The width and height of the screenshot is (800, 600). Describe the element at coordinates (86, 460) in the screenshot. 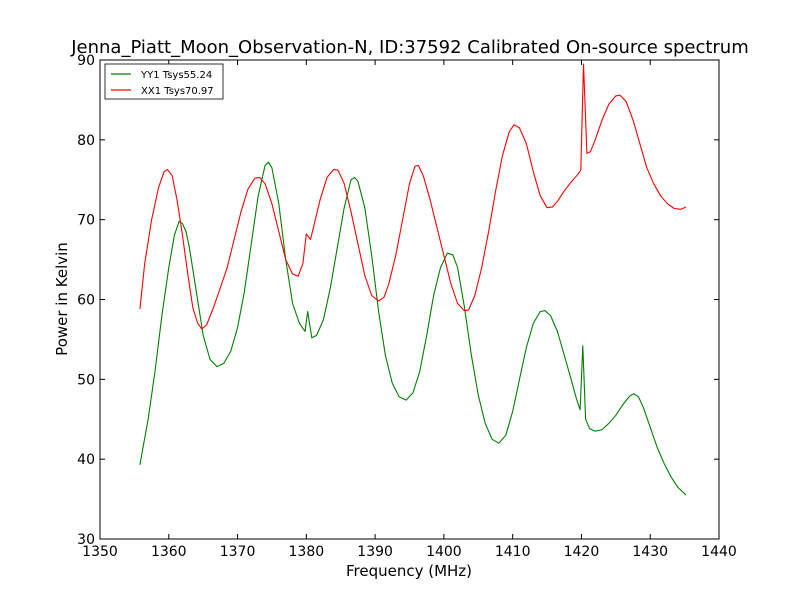

I see `y-tick-label: 40` at that location.